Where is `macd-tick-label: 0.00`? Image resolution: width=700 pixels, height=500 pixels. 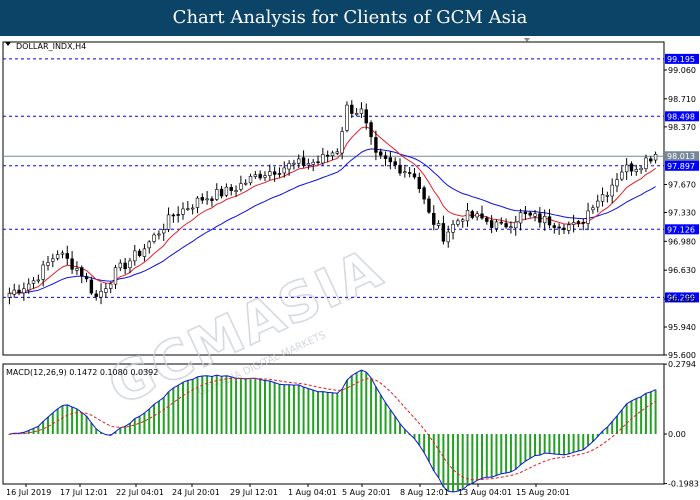
macd-tick-label: 0.00 is located at coordinates (677, 434).